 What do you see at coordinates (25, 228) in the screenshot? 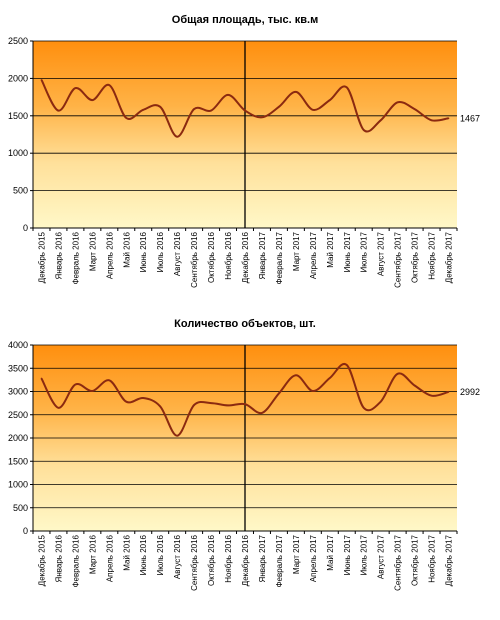
I see `y-tick-label: 0` at bounding box center [25, 228].